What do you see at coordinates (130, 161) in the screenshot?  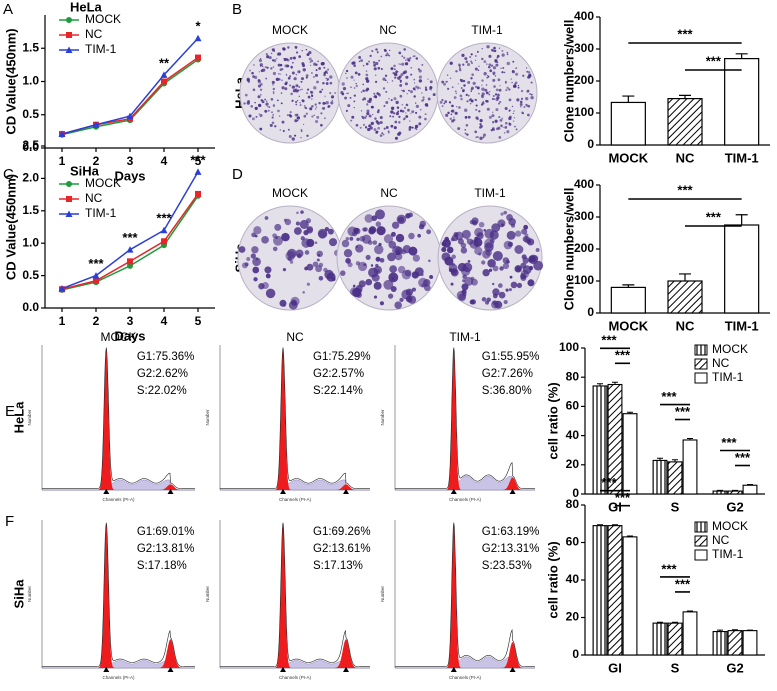 I see `x-tick-label: 3` at bounding box center [130, 161].